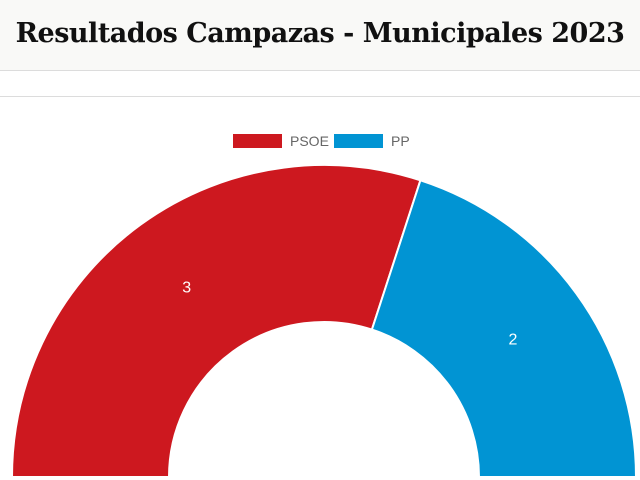 Image resolution: width=640 pixels, height=480 pixels. I want to click on page-title: Resultados Campazas - Municipales 2023, so click(320, 33).